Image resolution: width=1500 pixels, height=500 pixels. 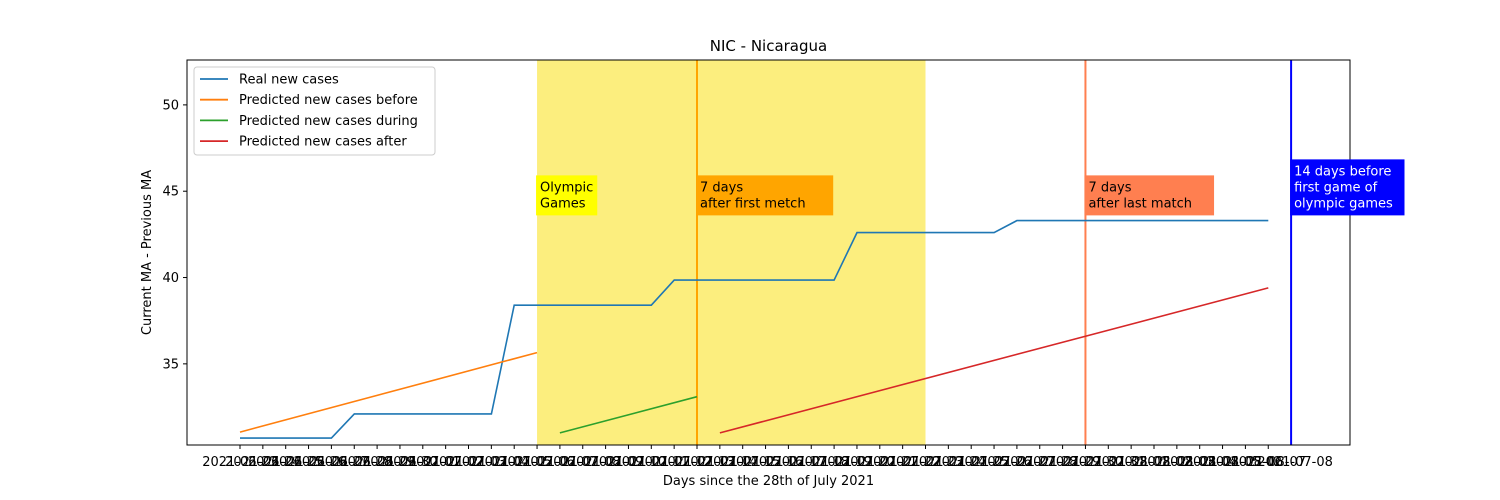 What do you see at coordinates (1040, 462) in the screenshot?
I see `x-tick-label: 2021-07-28` at bounding box center [1040, 462].